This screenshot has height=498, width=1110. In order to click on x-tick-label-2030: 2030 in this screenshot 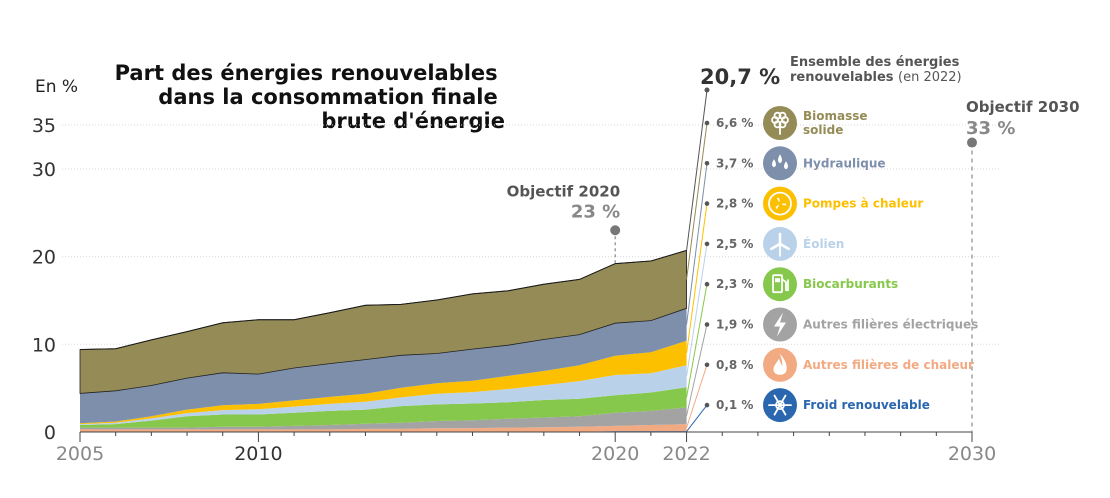, I will do `click(972, 454)`.